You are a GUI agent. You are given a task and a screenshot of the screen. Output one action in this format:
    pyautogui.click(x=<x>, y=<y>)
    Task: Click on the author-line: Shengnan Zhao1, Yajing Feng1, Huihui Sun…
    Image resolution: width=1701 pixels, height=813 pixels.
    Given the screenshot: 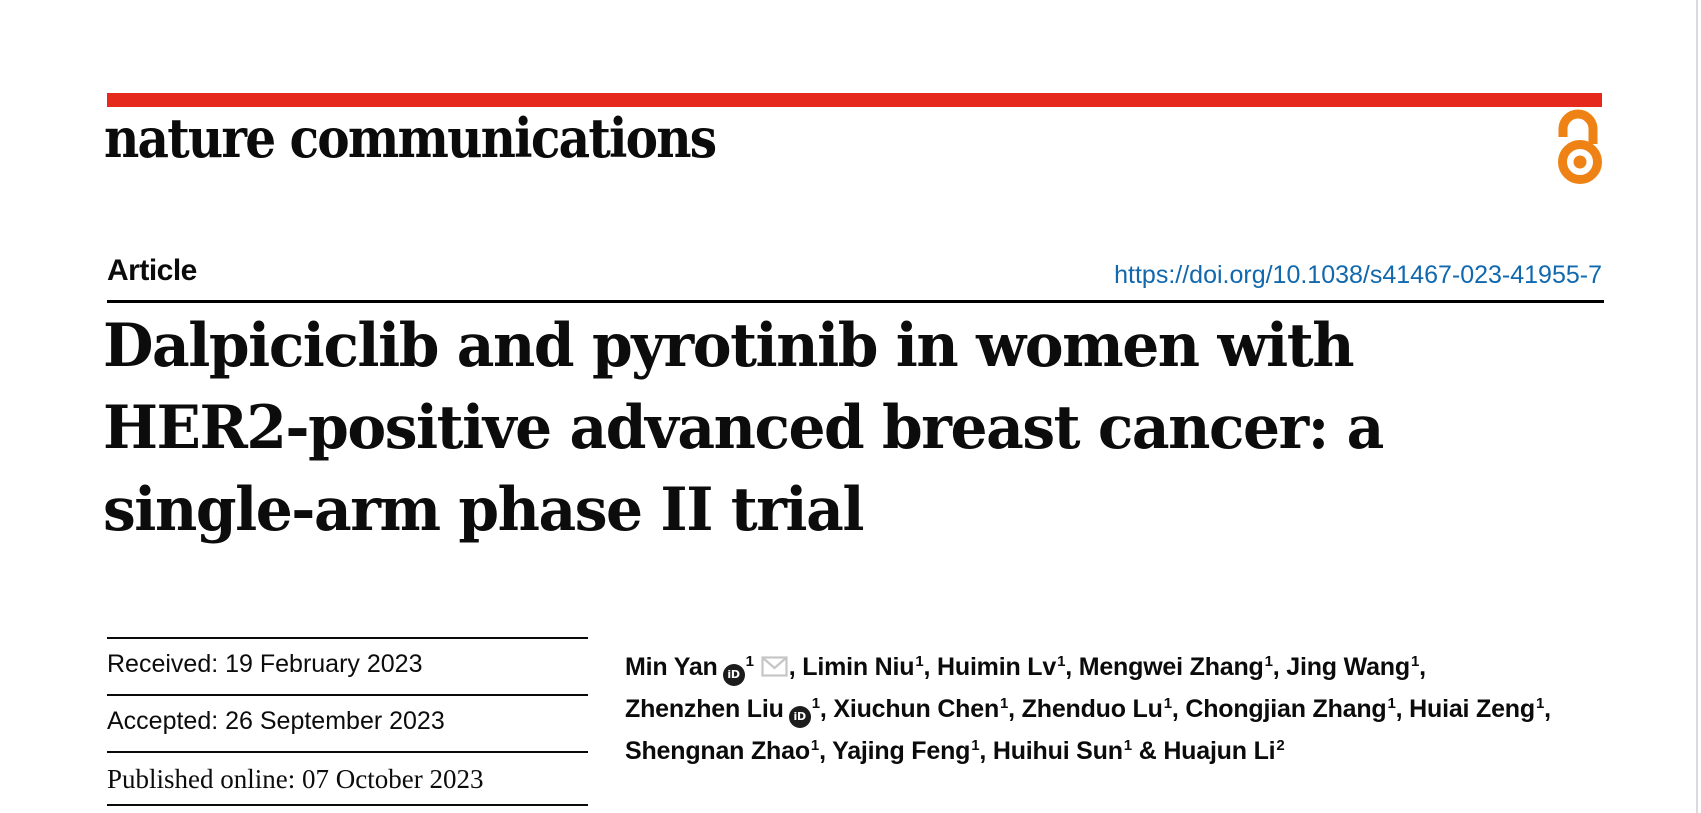 What is the action you would take?
    pyautogui.click(x=1115, y=748)
    